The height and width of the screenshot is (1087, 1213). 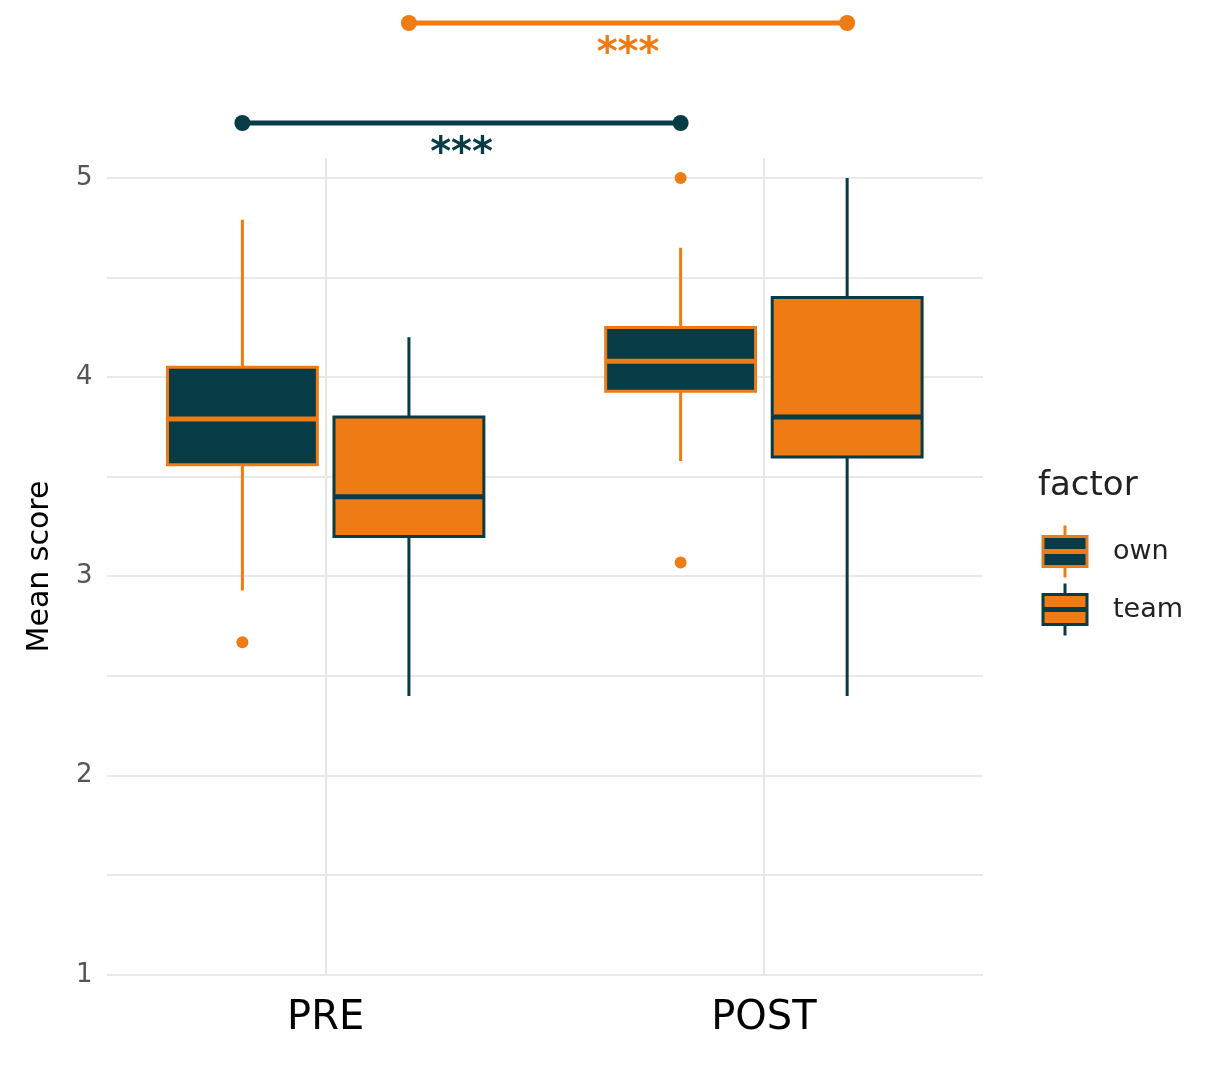 I want to click on y-tick-label: 1, so click(x=84, y=972).